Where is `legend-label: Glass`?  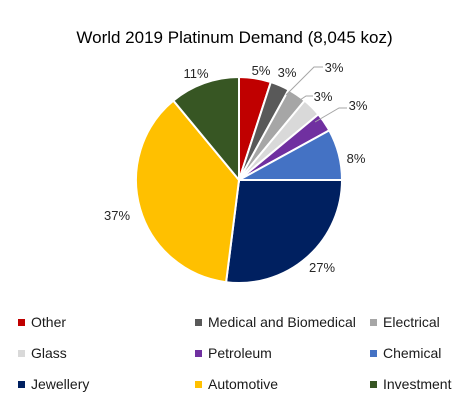 legend-label: Glass is located at coordinates (49, 353).